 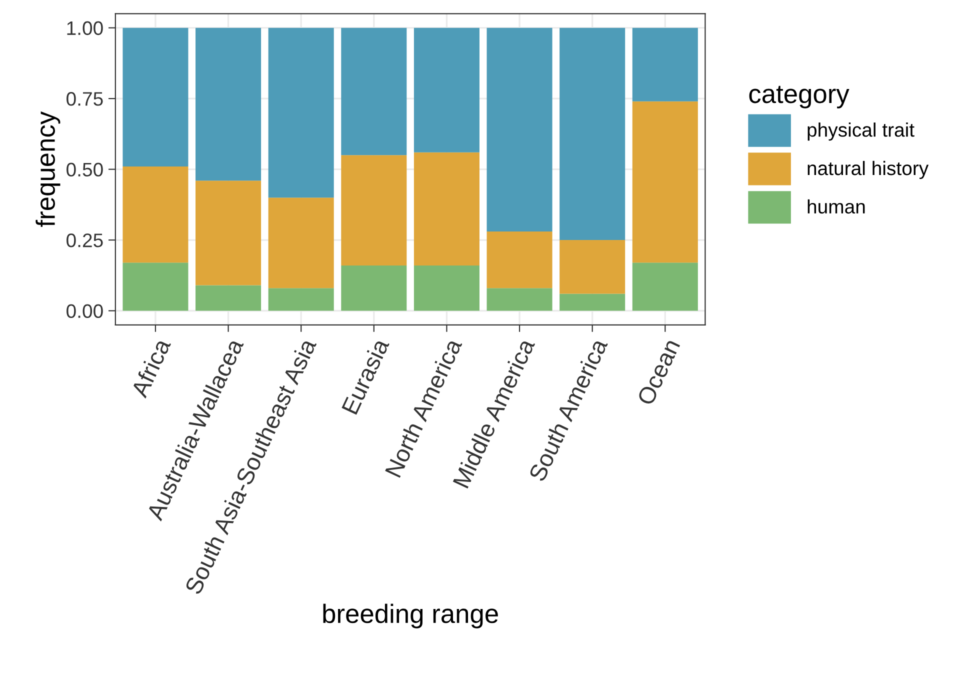 I want to click on legend-label: natural history, so click(x=868, y=170).